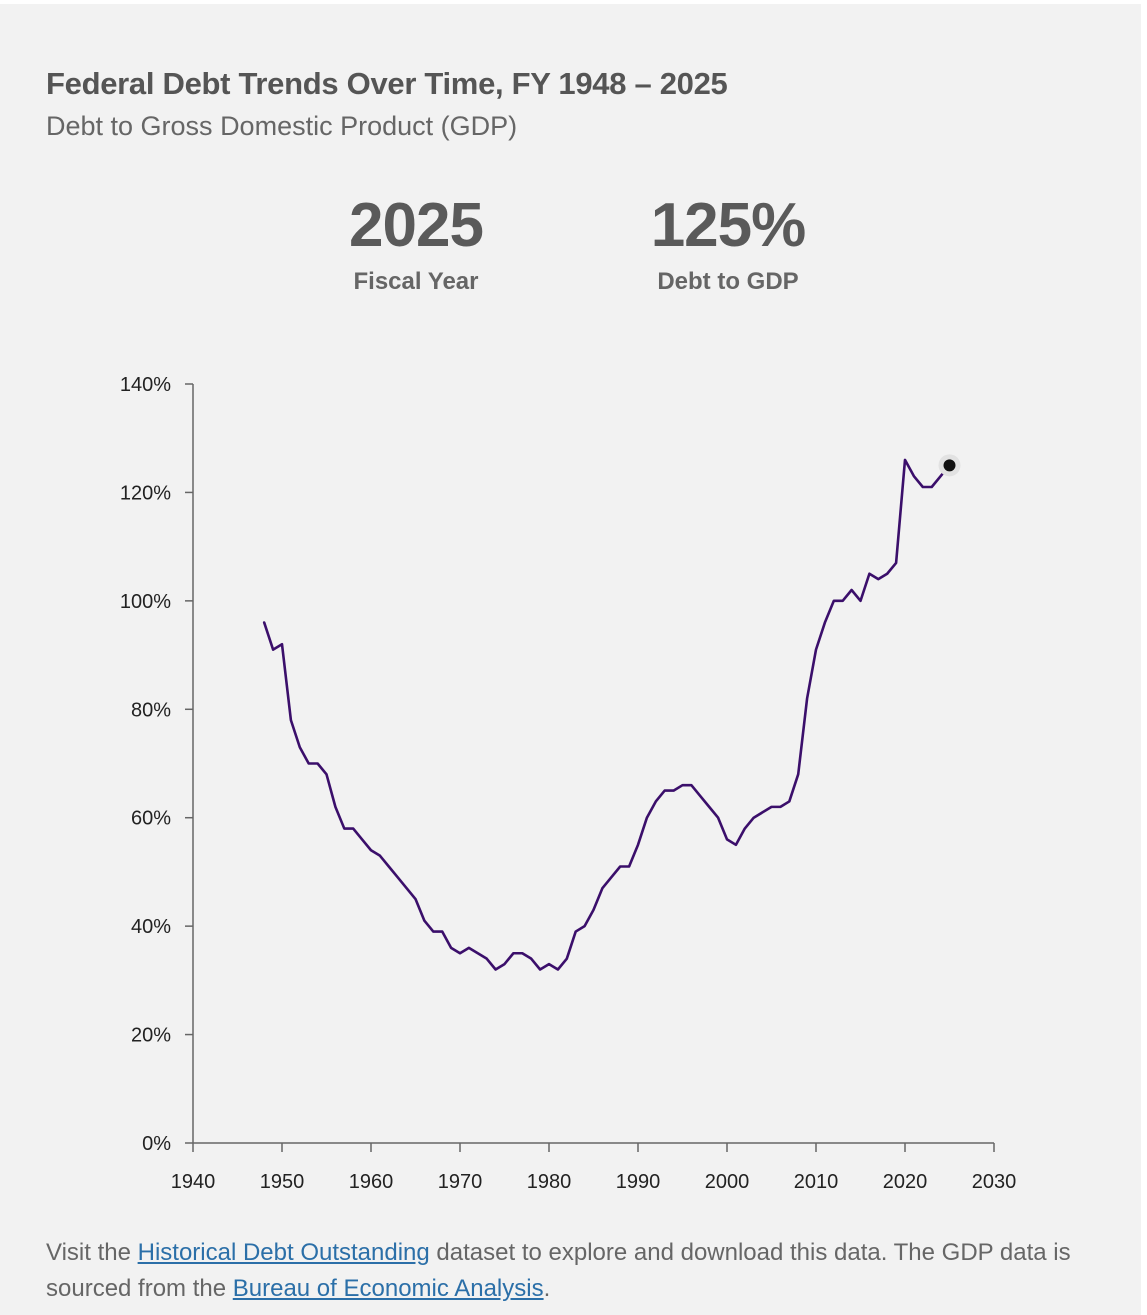 The width and height of the screenshot is (1147, 1315). What do you see at coordinates (594, 1167) in the screenshot?
I see `x-axis: 1940 1950 1960 1970 1980 1990 2000 2010 2020 2030` at bounding box center [594, 1167].